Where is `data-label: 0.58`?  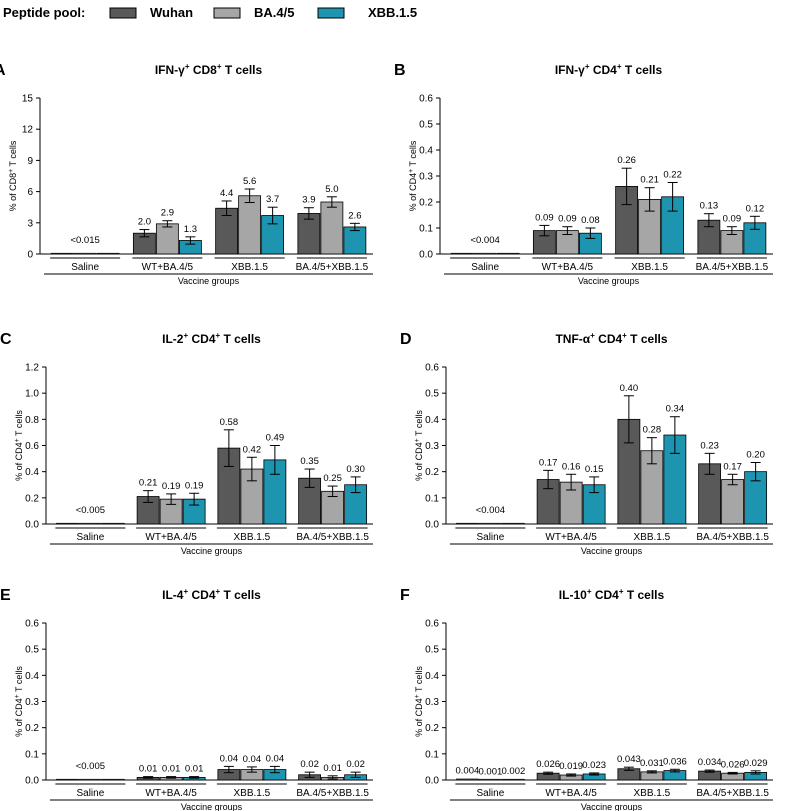 data-label: 0.58 is located at coordinates (229, 422).